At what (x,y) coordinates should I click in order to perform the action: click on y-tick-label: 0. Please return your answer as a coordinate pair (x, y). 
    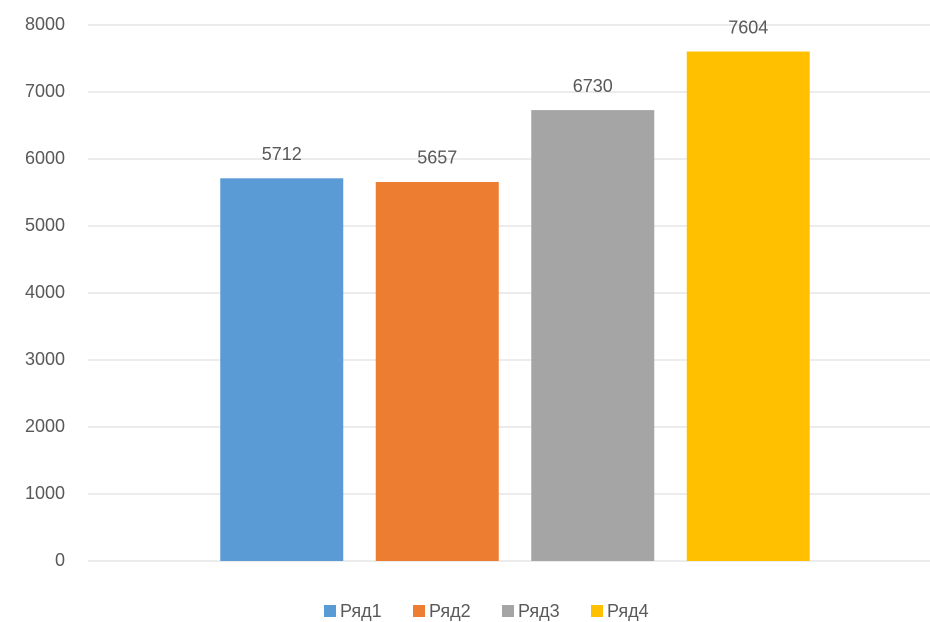
    Looking at the image, I should click on (60, 560).